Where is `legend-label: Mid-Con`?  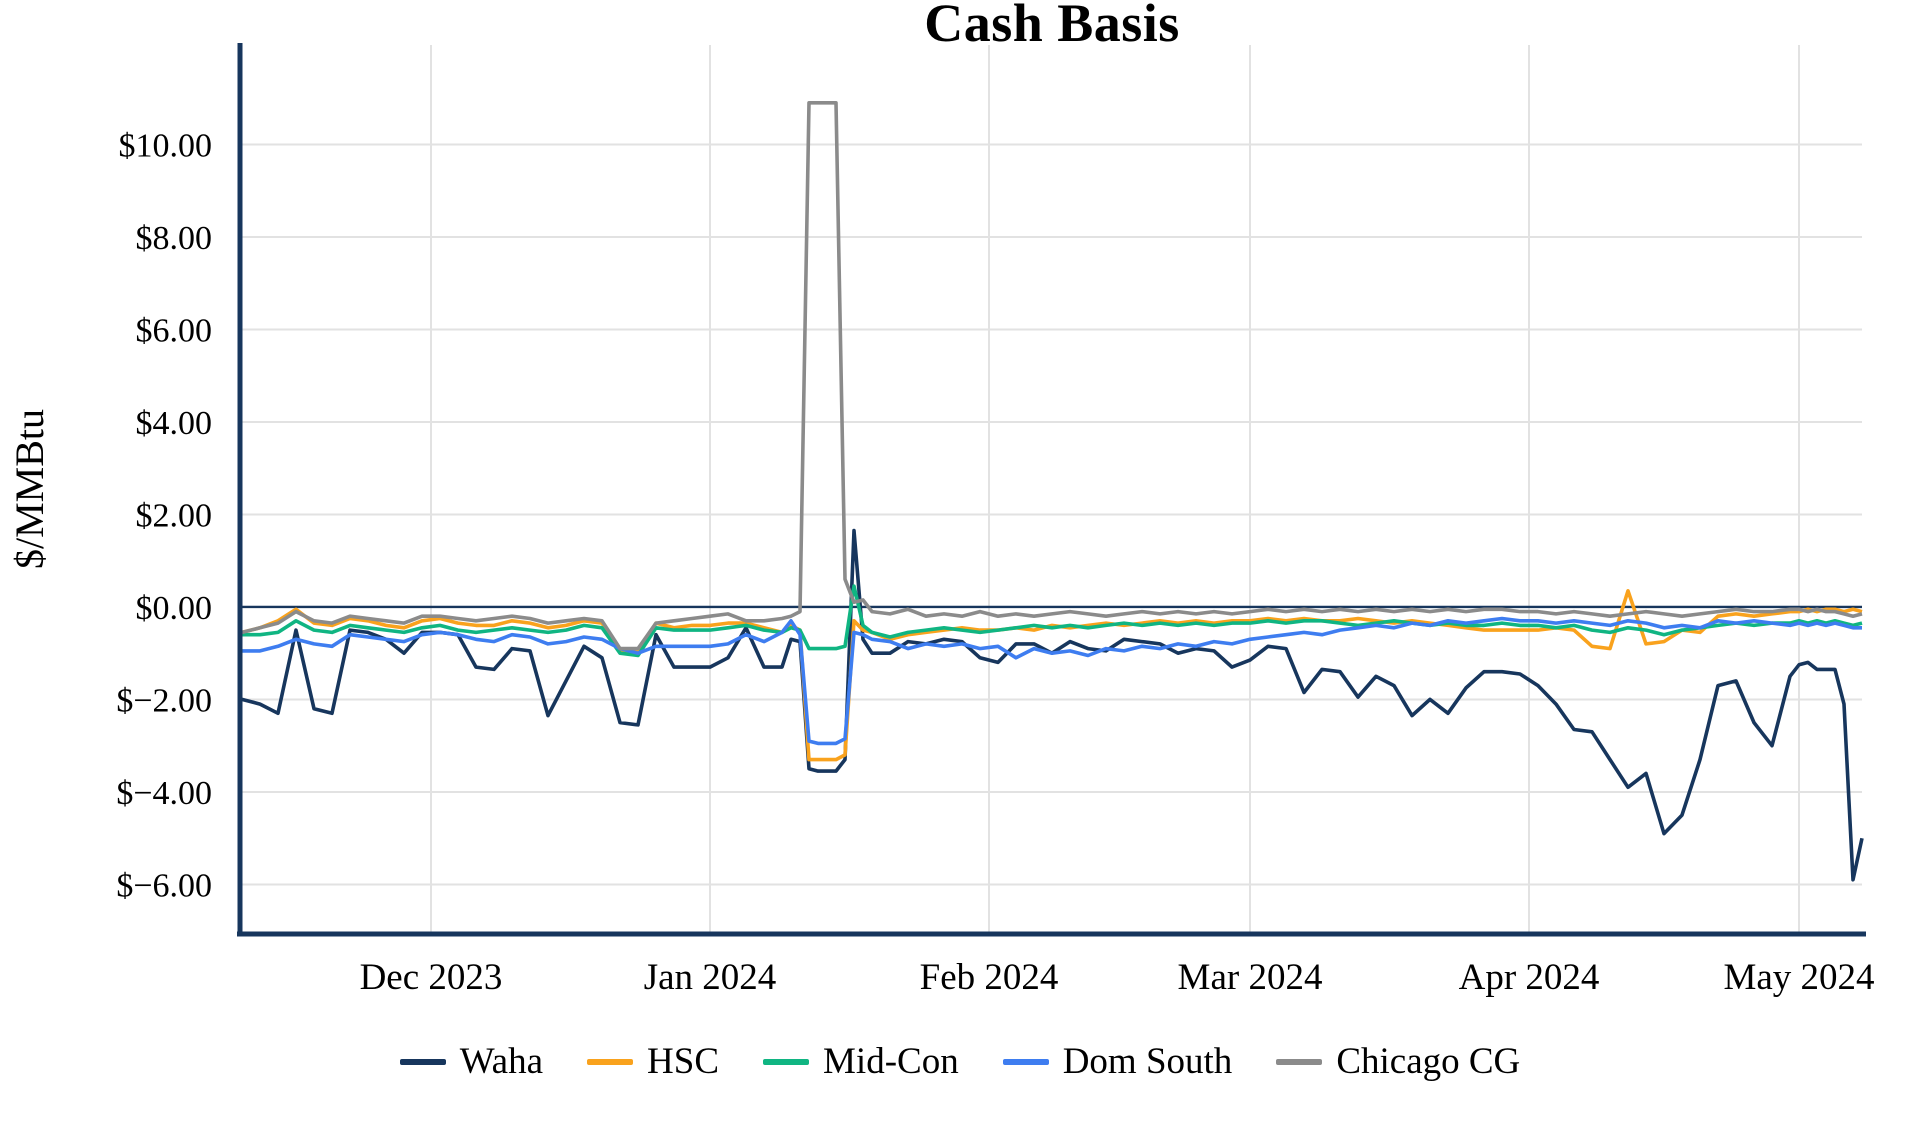
legend-label: Mid-Con is located at coordinates (891, 1061).